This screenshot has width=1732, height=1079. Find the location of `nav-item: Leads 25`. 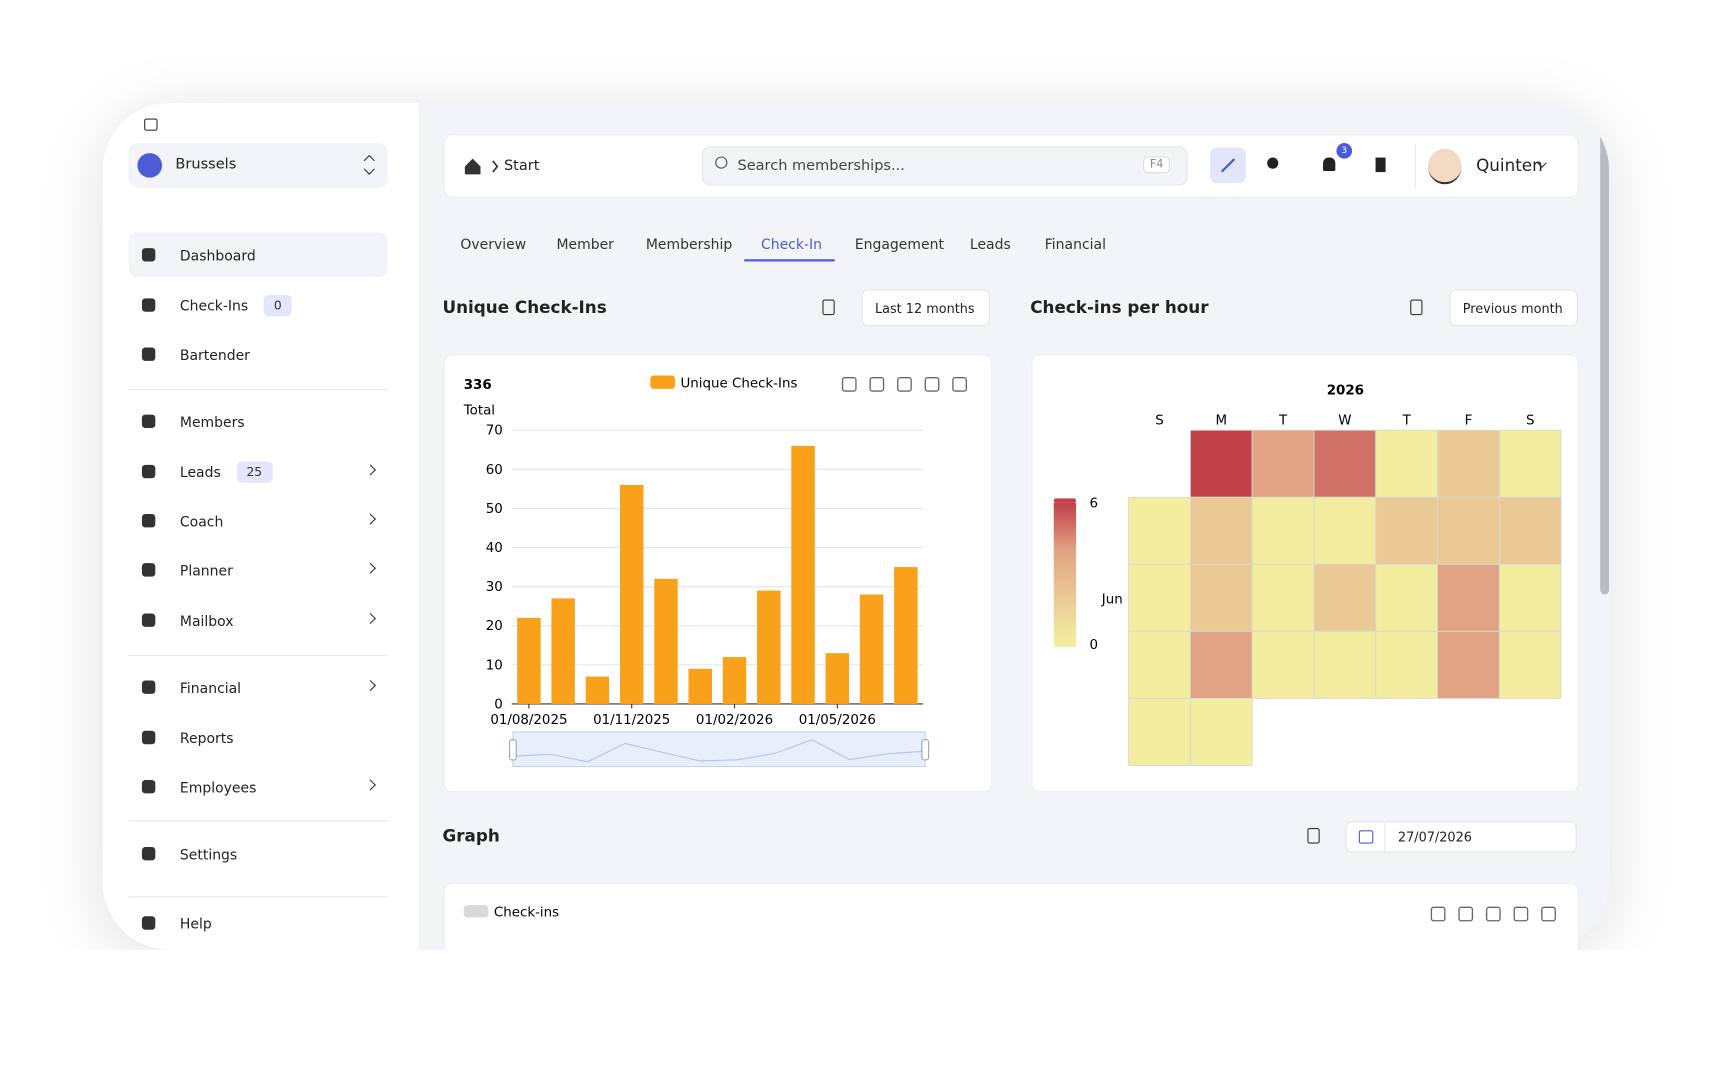

nav-item: Leads 25 is located at coordinates (258, 471).